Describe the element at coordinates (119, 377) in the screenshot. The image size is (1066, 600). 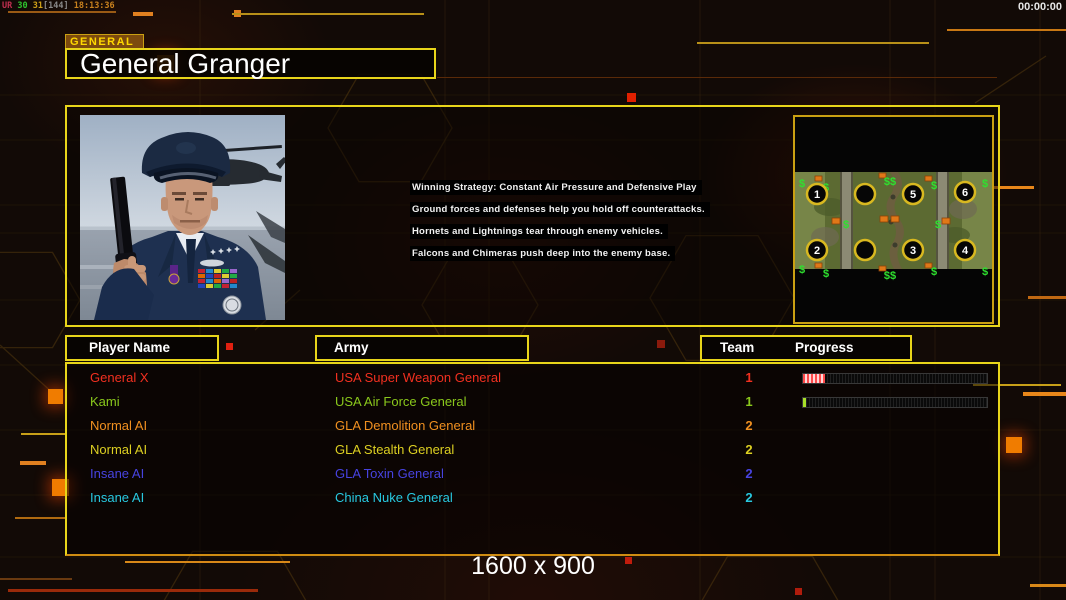
I see `player-name: General X` at that location.